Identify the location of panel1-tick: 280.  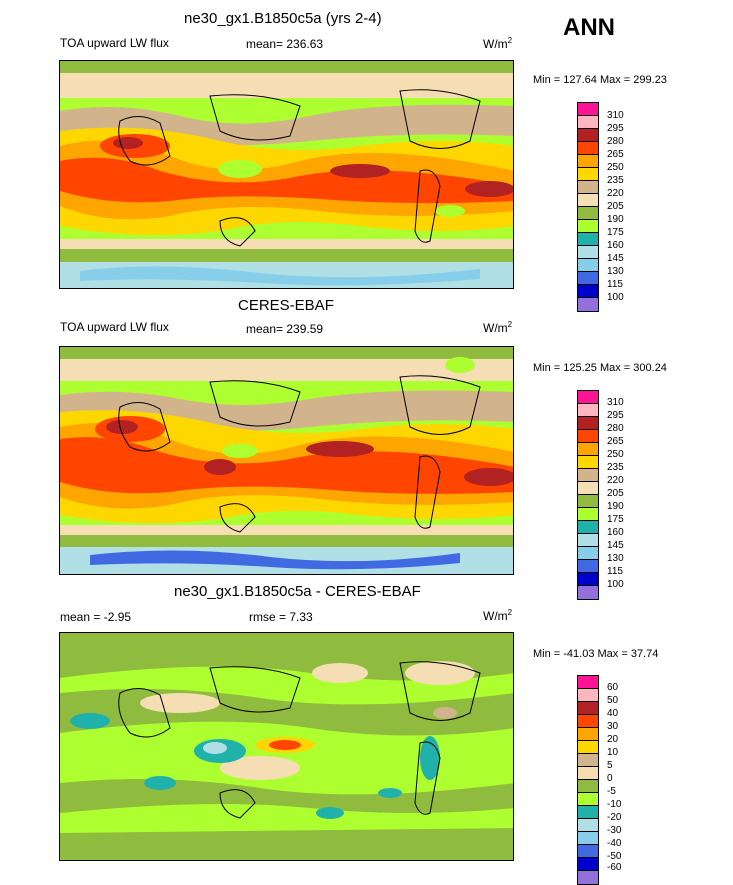
(615, 141).